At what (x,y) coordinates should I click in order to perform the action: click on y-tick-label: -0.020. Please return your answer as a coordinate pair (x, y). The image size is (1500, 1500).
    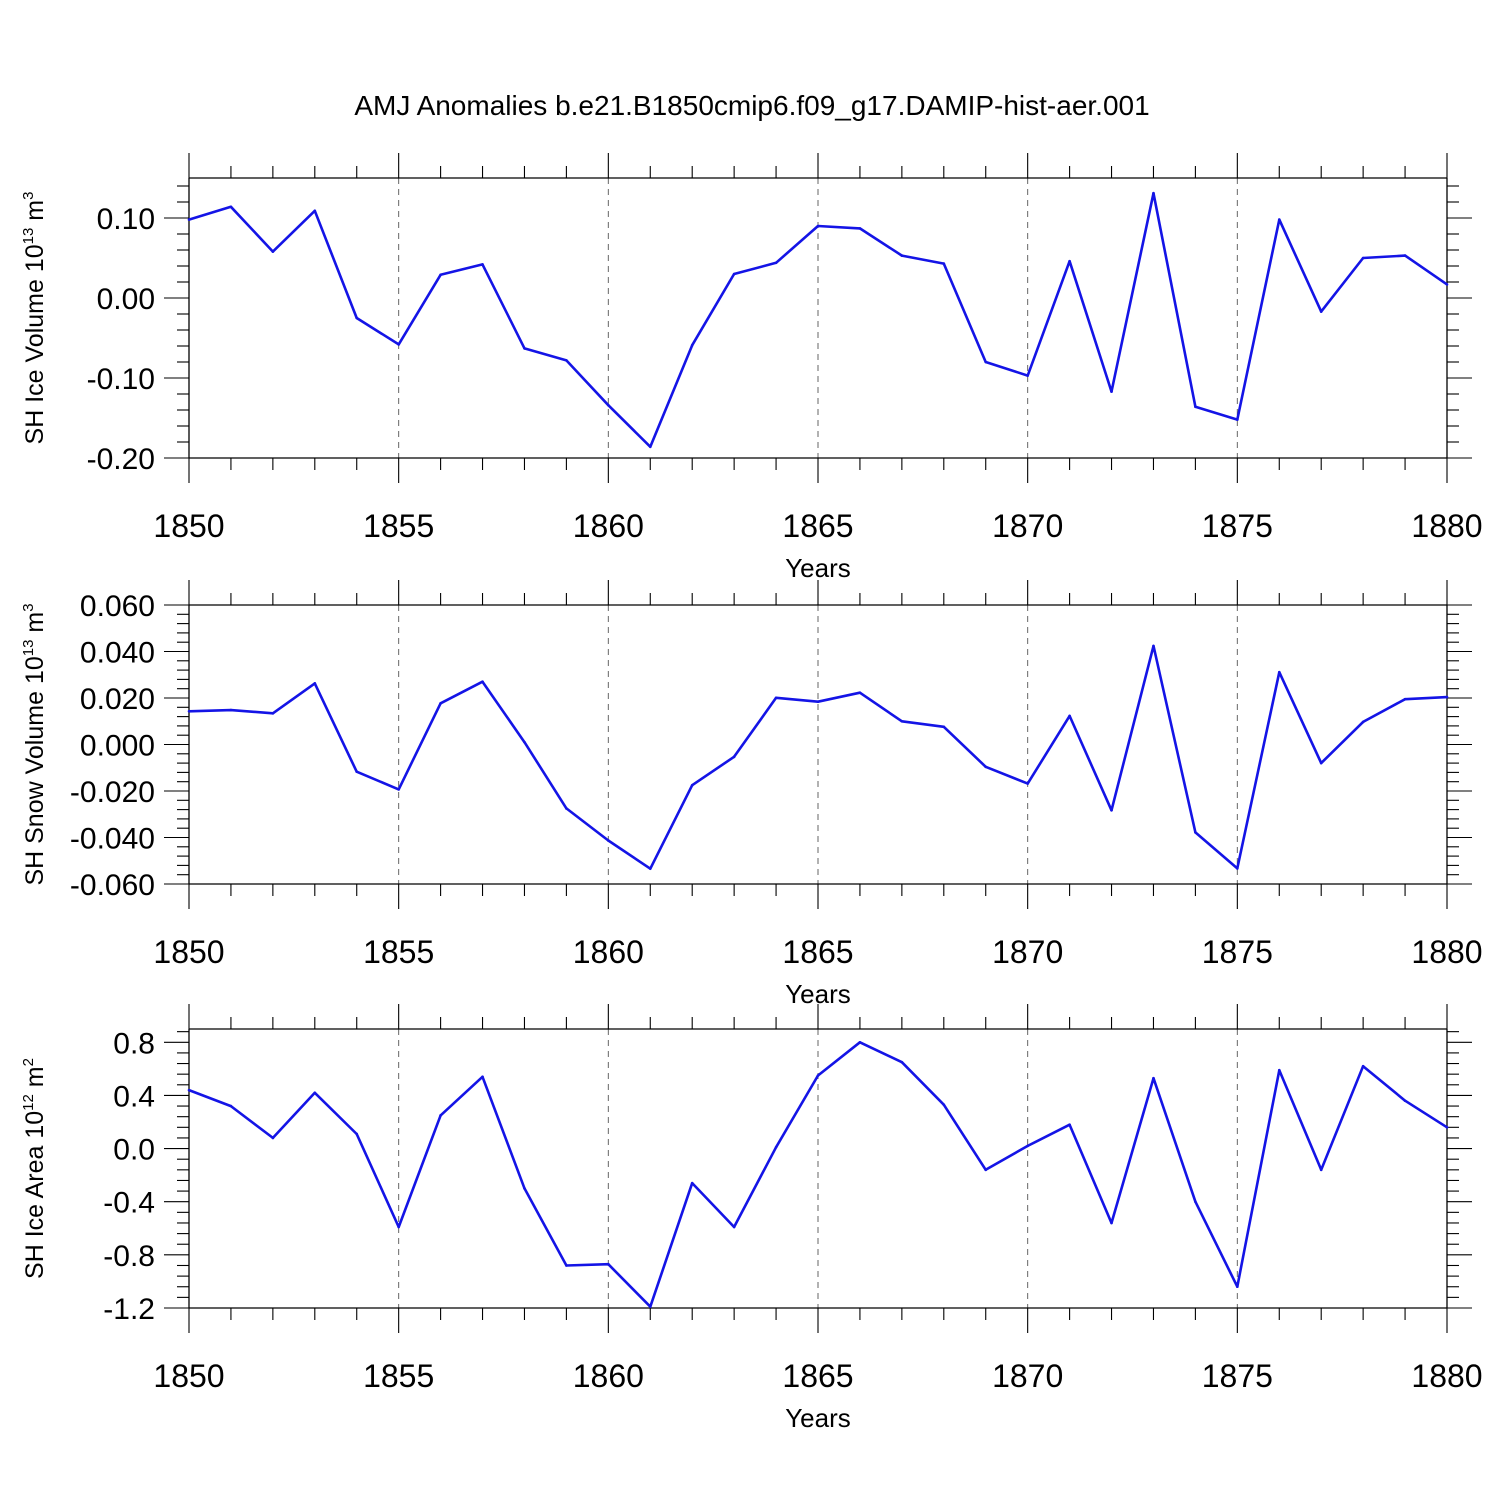
    Looking at the image, I should click on (112, 792).